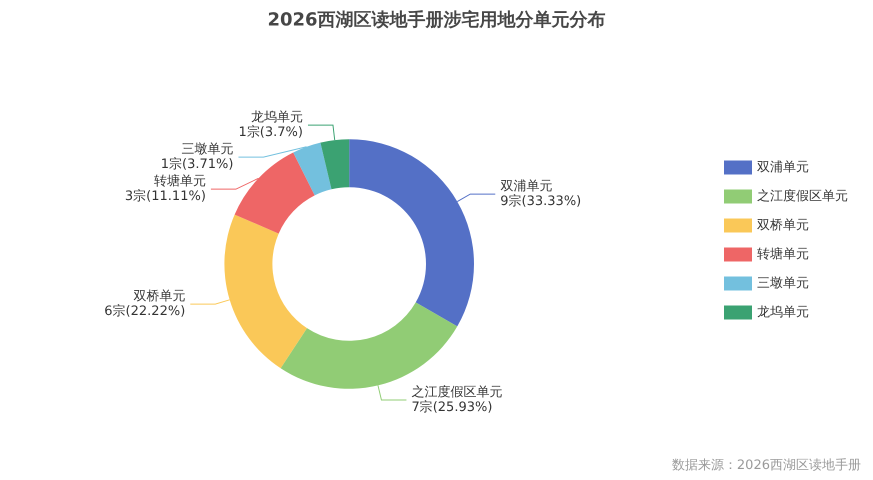 The width and height of the screenshot is (873, 480). I want to click on slice-label: 三墩单元, so click(207, 150).